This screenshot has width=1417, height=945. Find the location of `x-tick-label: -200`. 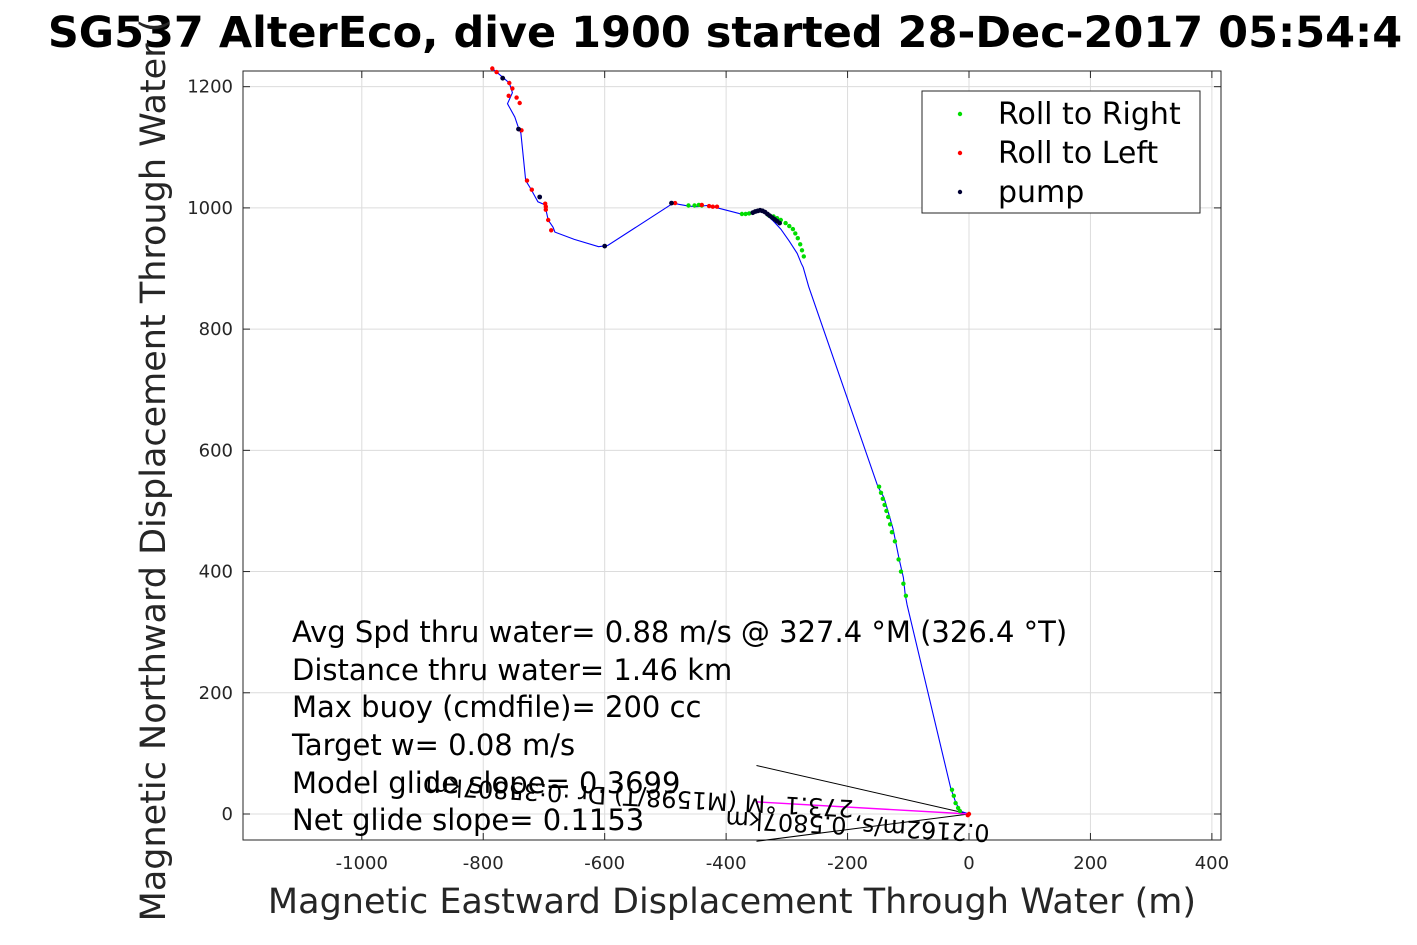

x-tick-label: -200 is located at coordinates (847, 863).